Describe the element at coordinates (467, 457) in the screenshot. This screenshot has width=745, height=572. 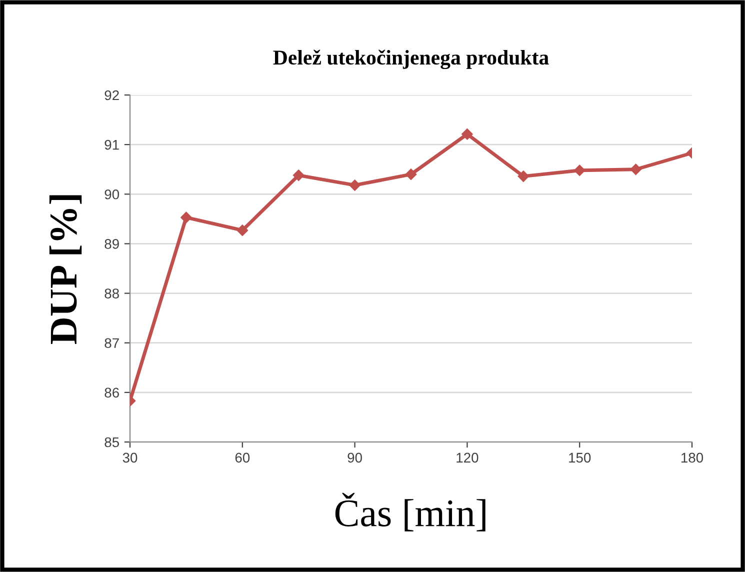
I see `x-tick-label: 120` at that location.